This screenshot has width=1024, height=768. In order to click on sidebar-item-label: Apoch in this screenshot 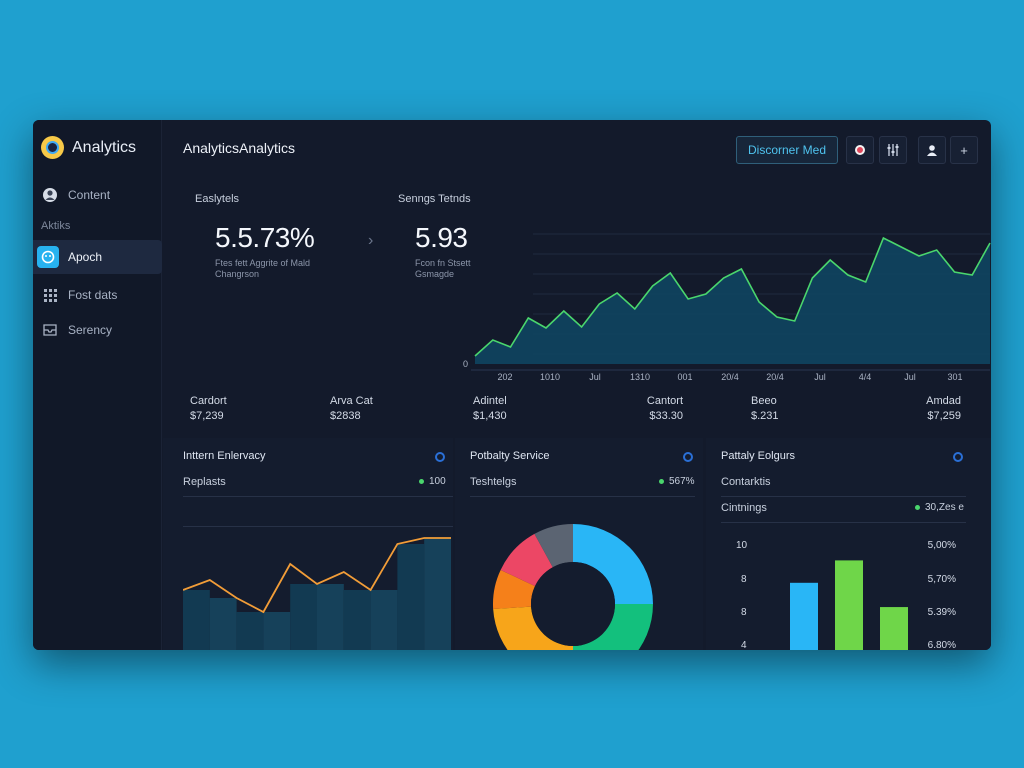, I will do `click(85, 257)`.